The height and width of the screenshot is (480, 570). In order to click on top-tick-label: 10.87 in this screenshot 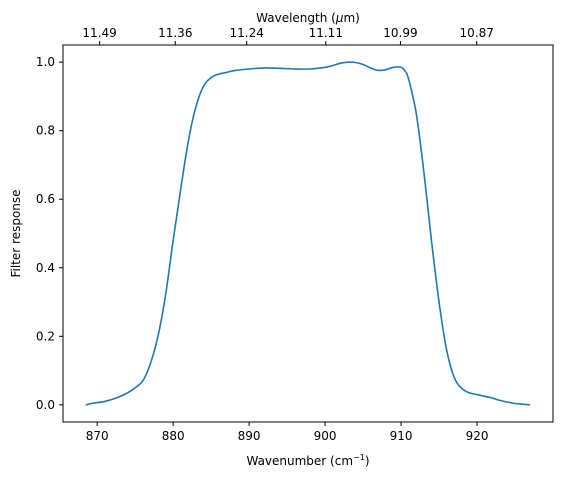, I will do `click(477, 33)`.